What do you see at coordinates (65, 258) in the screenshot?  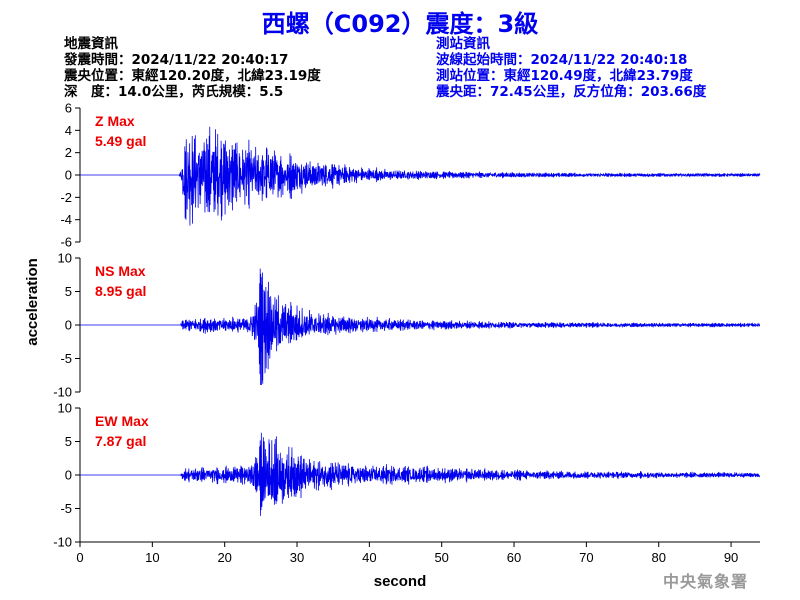 I see `ns-y-tick-label: 10` at bounding box center [65, 258].